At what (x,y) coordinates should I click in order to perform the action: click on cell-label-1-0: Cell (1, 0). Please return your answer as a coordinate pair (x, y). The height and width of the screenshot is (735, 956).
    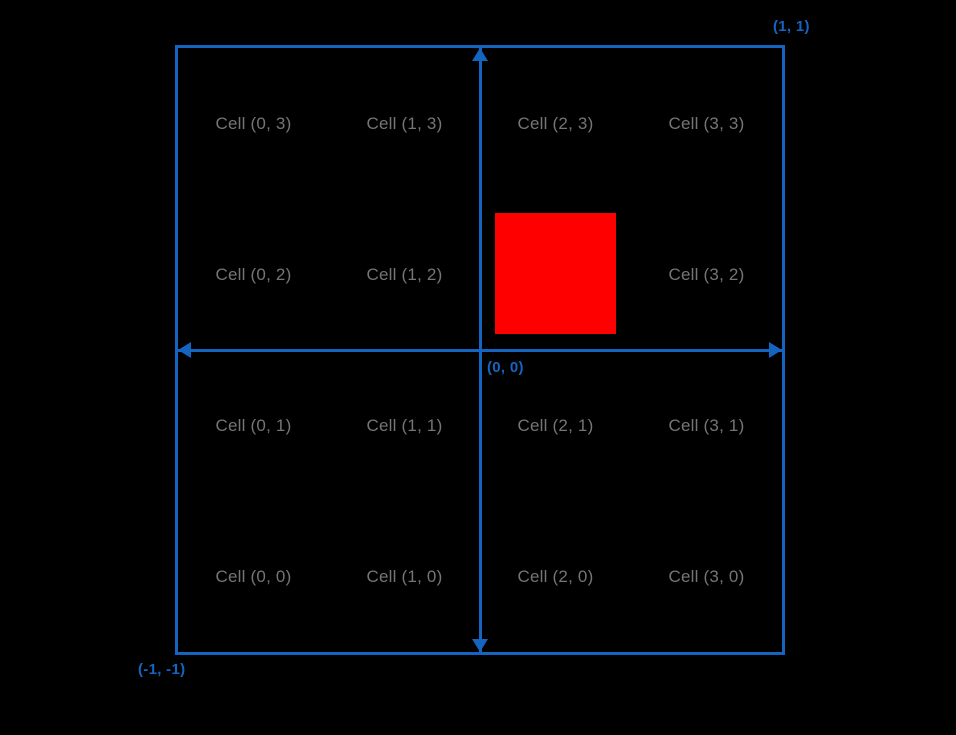
    Looking at the image, I should click on (404, 576).